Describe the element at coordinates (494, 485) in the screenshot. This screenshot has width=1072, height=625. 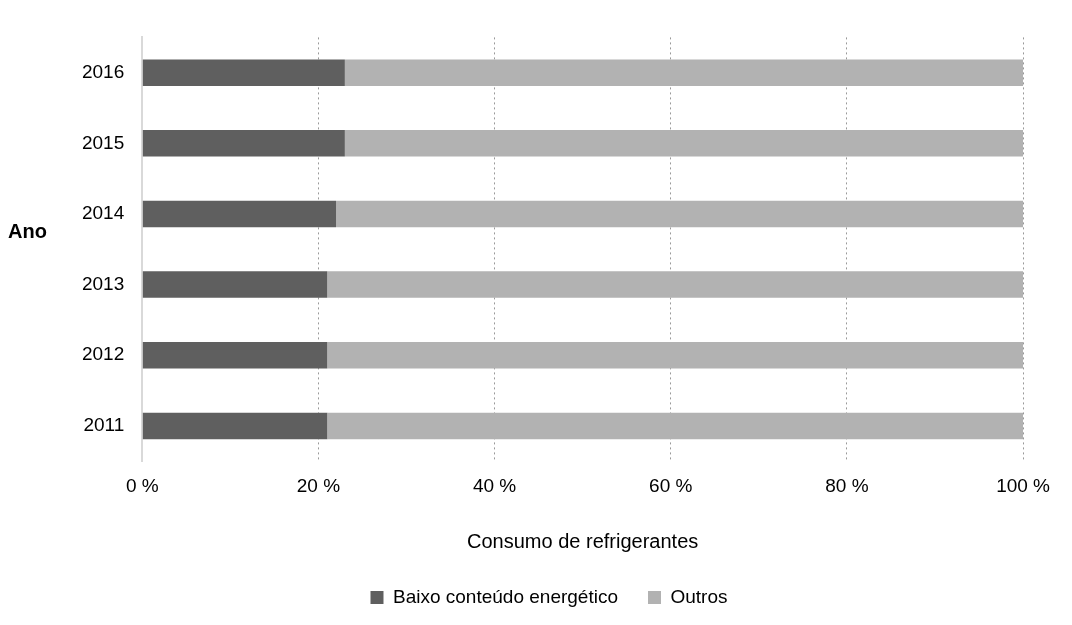
I see `x-tick-label: 40 %` at that location.